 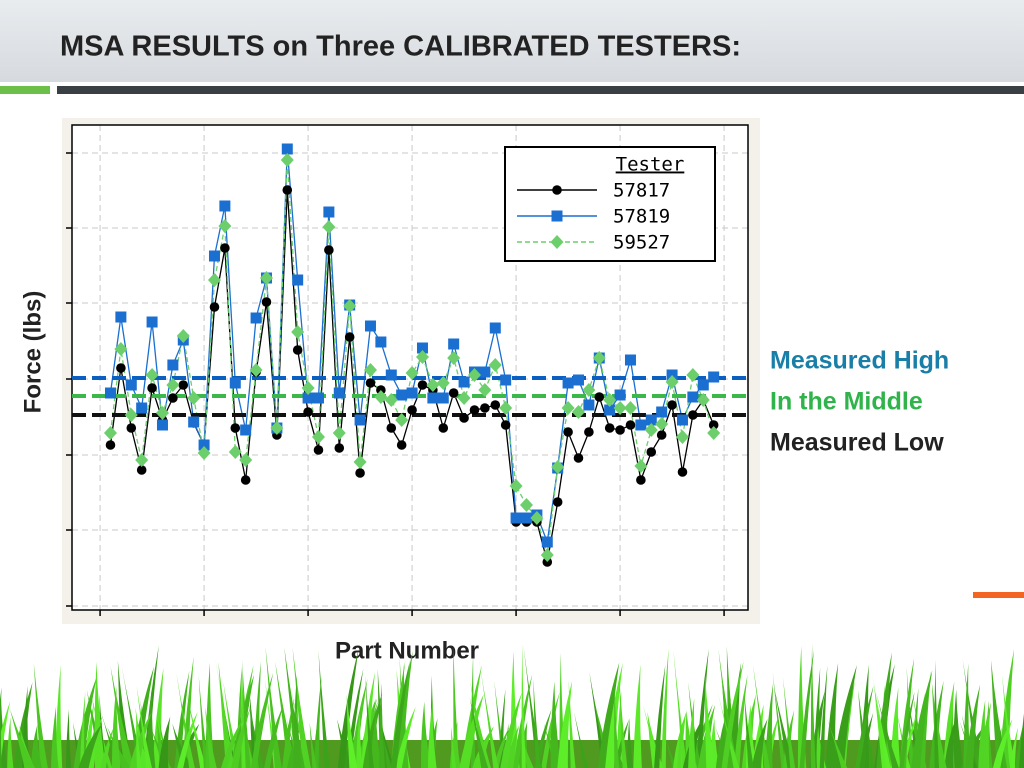 What do you see at coordinates (650, 165) in the screenshot?
I see `legend-title: Tester` at bounding box center [650, 165].